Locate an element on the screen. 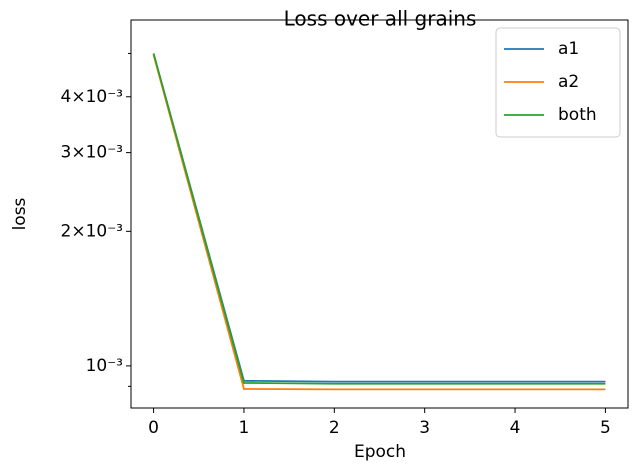 The width and height of the screenshot is (638, 474). x-tick-label: 1 is located at coordinates (244, 428).